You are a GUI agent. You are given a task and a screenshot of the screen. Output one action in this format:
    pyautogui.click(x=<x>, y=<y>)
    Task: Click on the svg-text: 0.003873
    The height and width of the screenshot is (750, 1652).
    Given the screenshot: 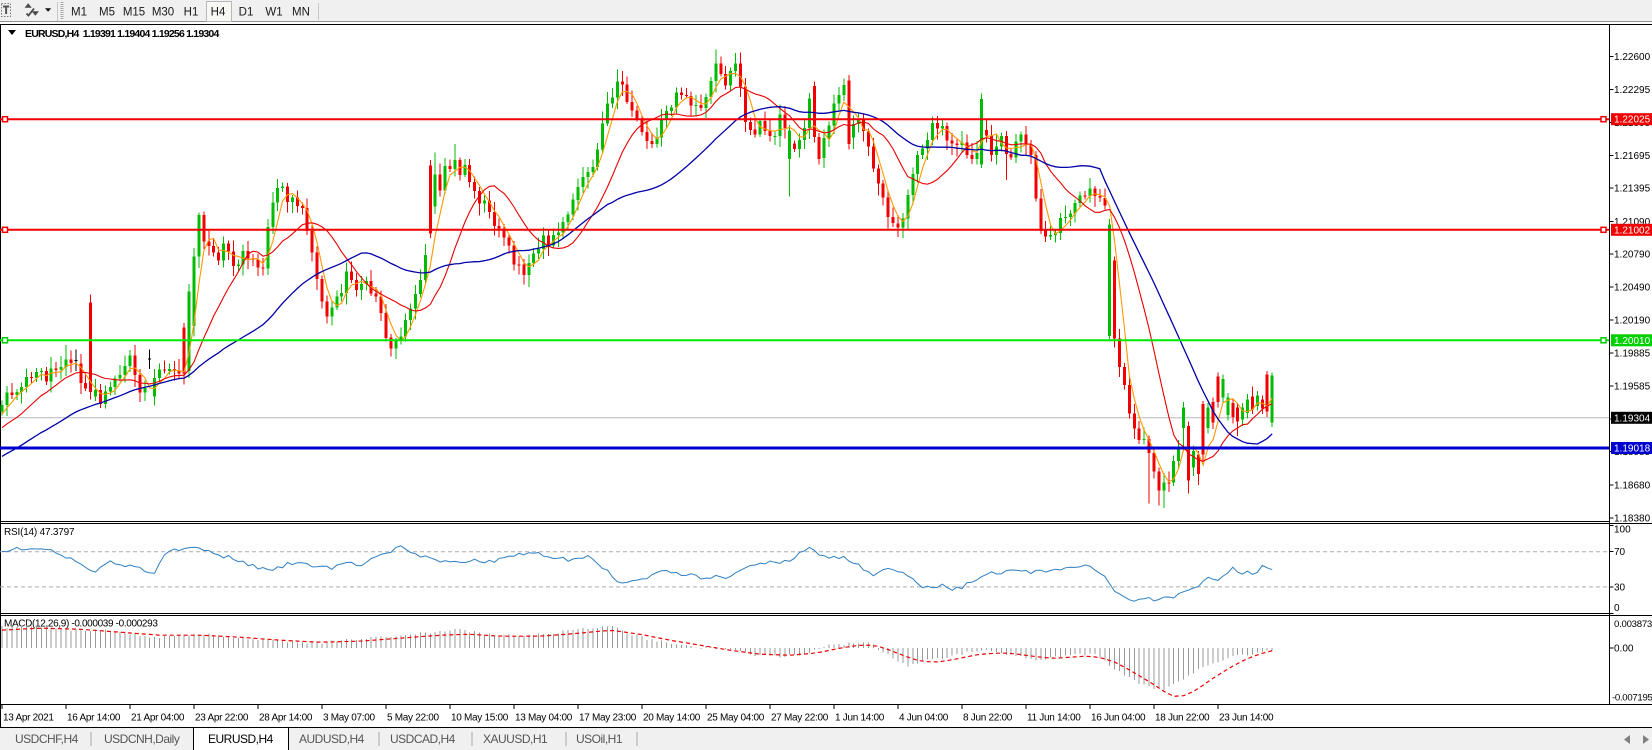 What is the action you would take?
    pyautogui.click(x=1633, y=624)
    